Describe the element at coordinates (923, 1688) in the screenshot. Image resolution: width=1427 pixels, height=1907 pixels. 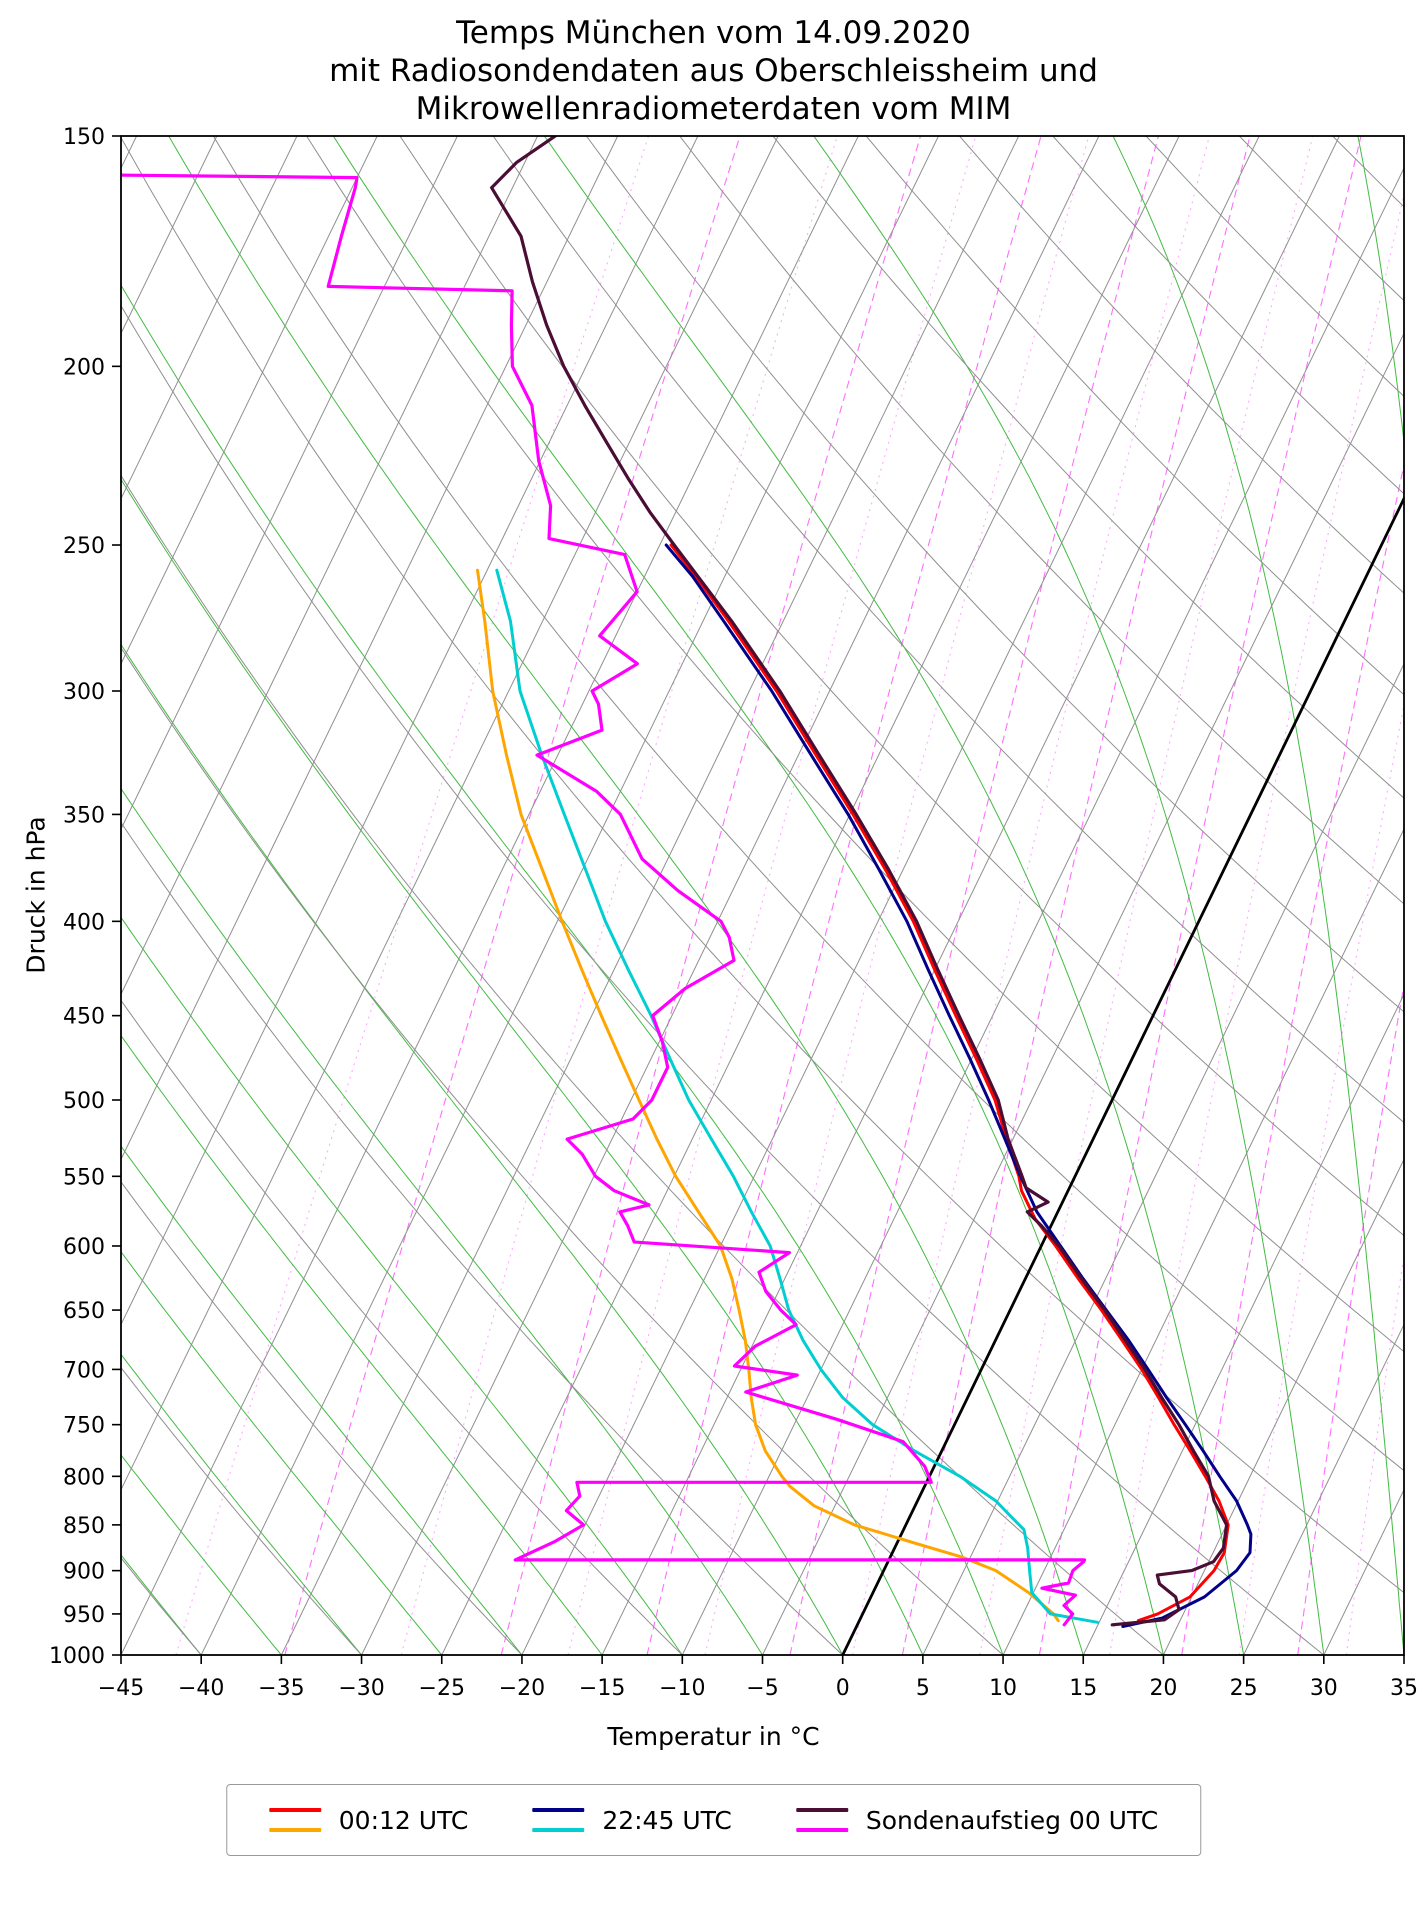
I see `x-tick-label: 5` at that location.